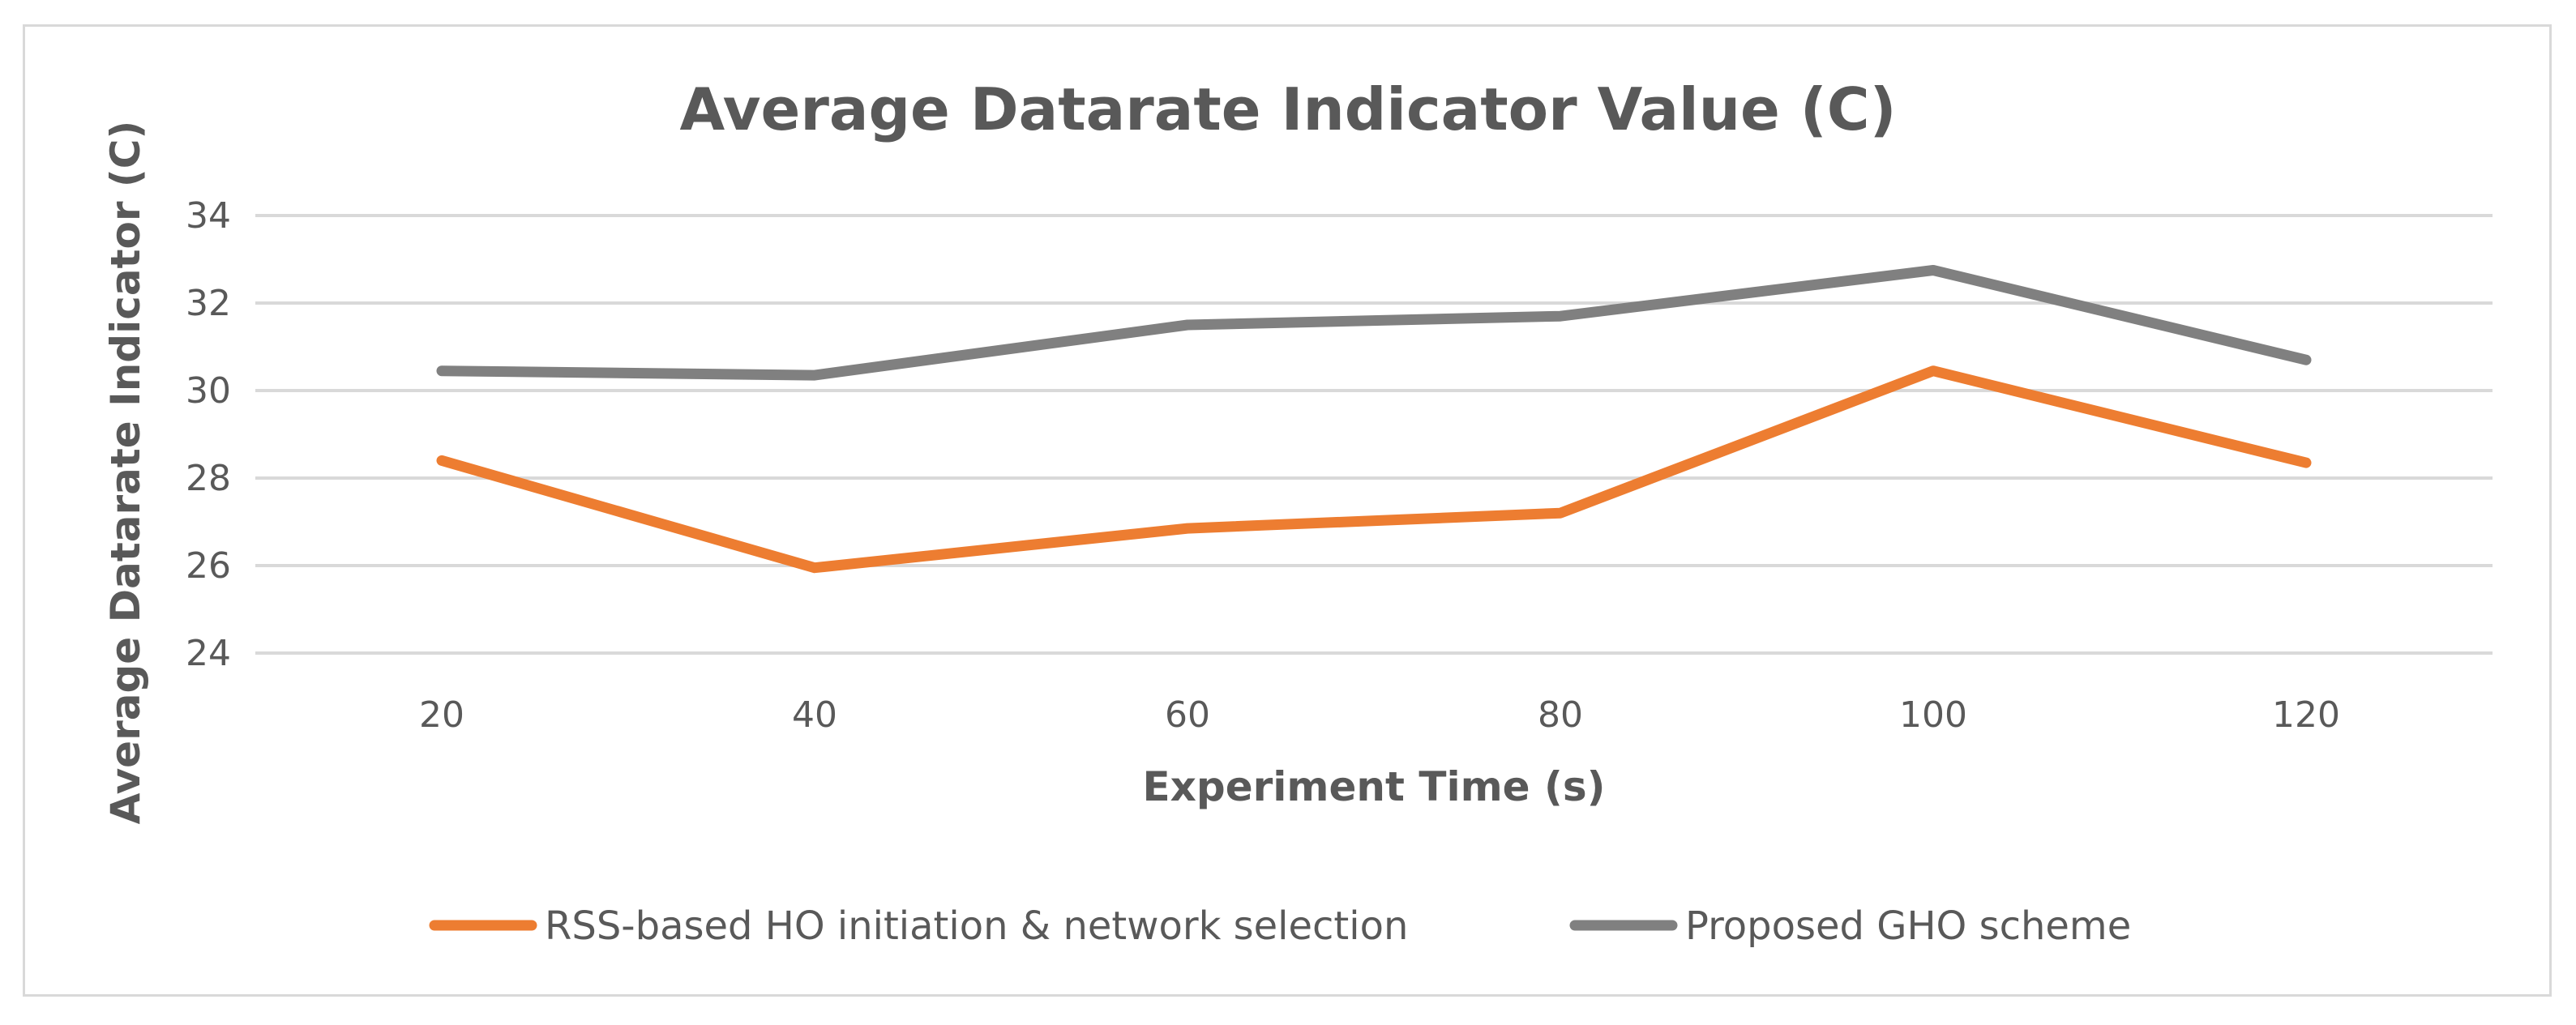 The image size is (2576, 1025). Describe the element at coordinates (1933, 715) in the screenshot. I see `x-tick-label: 100` at that location.